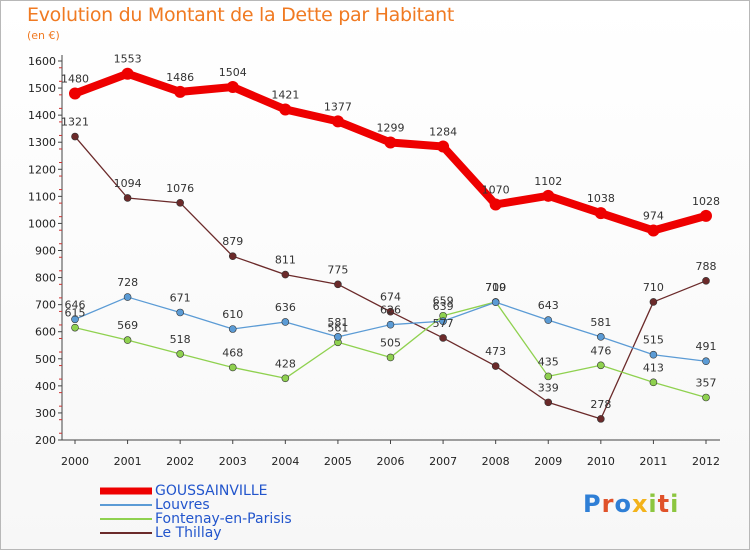 The width and height of the screenshot is (750, 550). What do you see at coordinates (75, 78) in the screenshot?
I see `data-label-s0: 1480` at bounding box center [75, 78].